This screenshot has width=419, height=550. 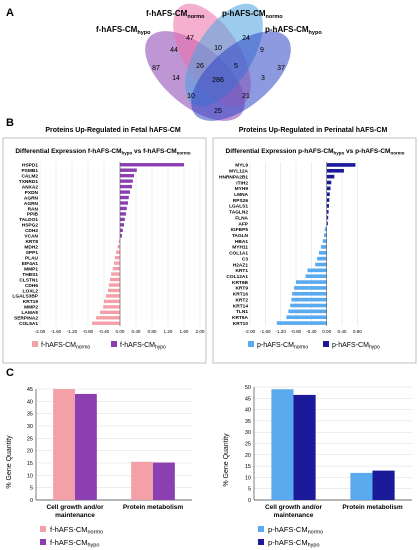 I want to click on y-tick-label: 15, so click(x=248, y=467).